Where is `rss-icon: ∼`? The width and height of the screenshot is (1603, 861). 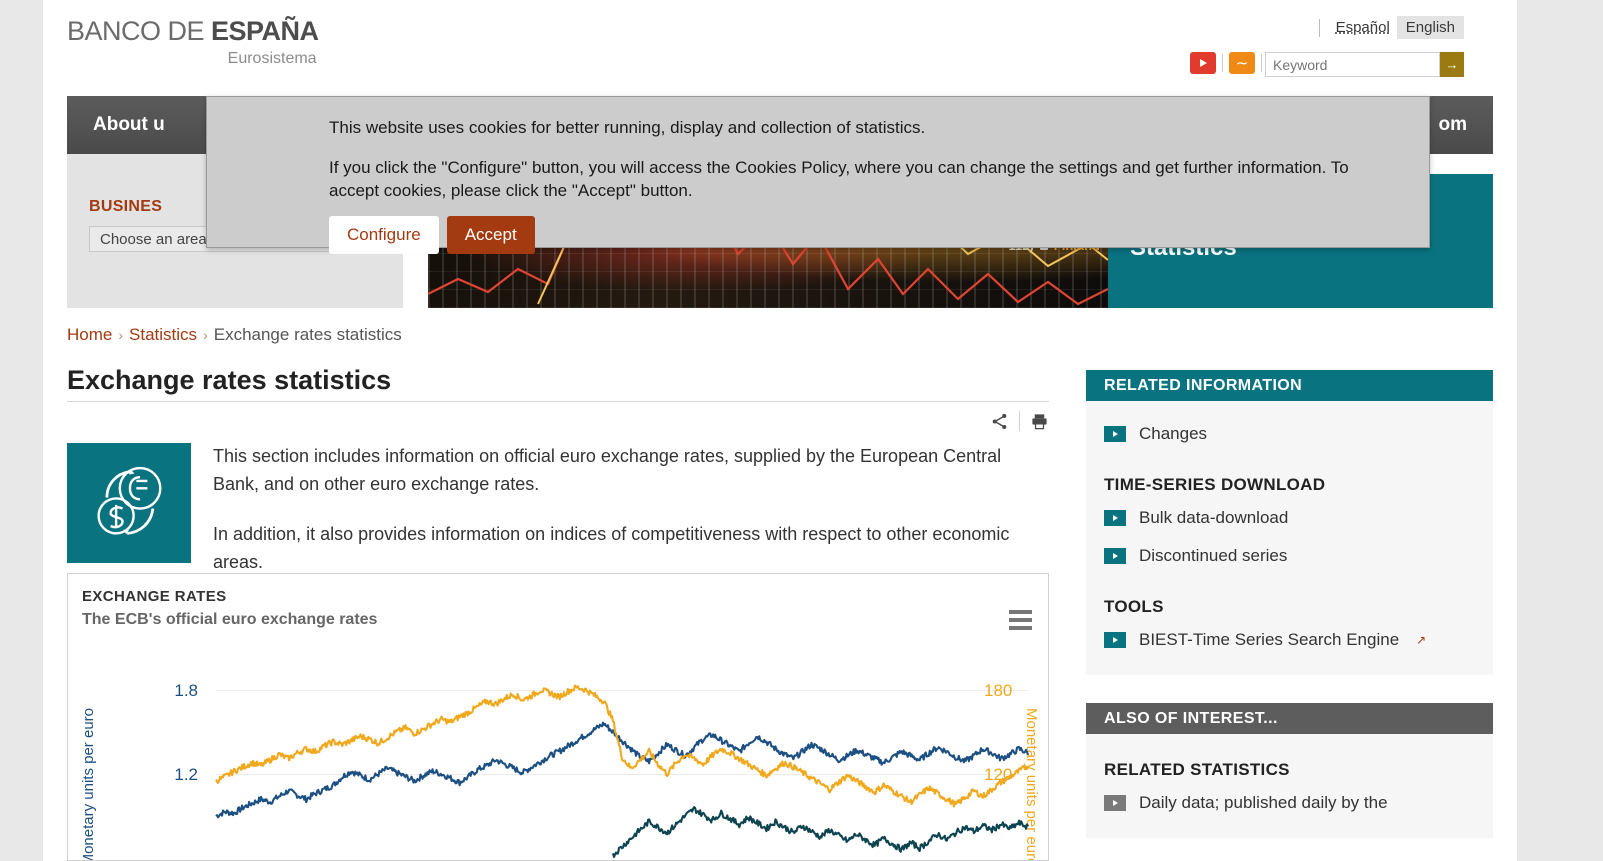 rss-icon: ∼ is located at coordinates (1242, 63).